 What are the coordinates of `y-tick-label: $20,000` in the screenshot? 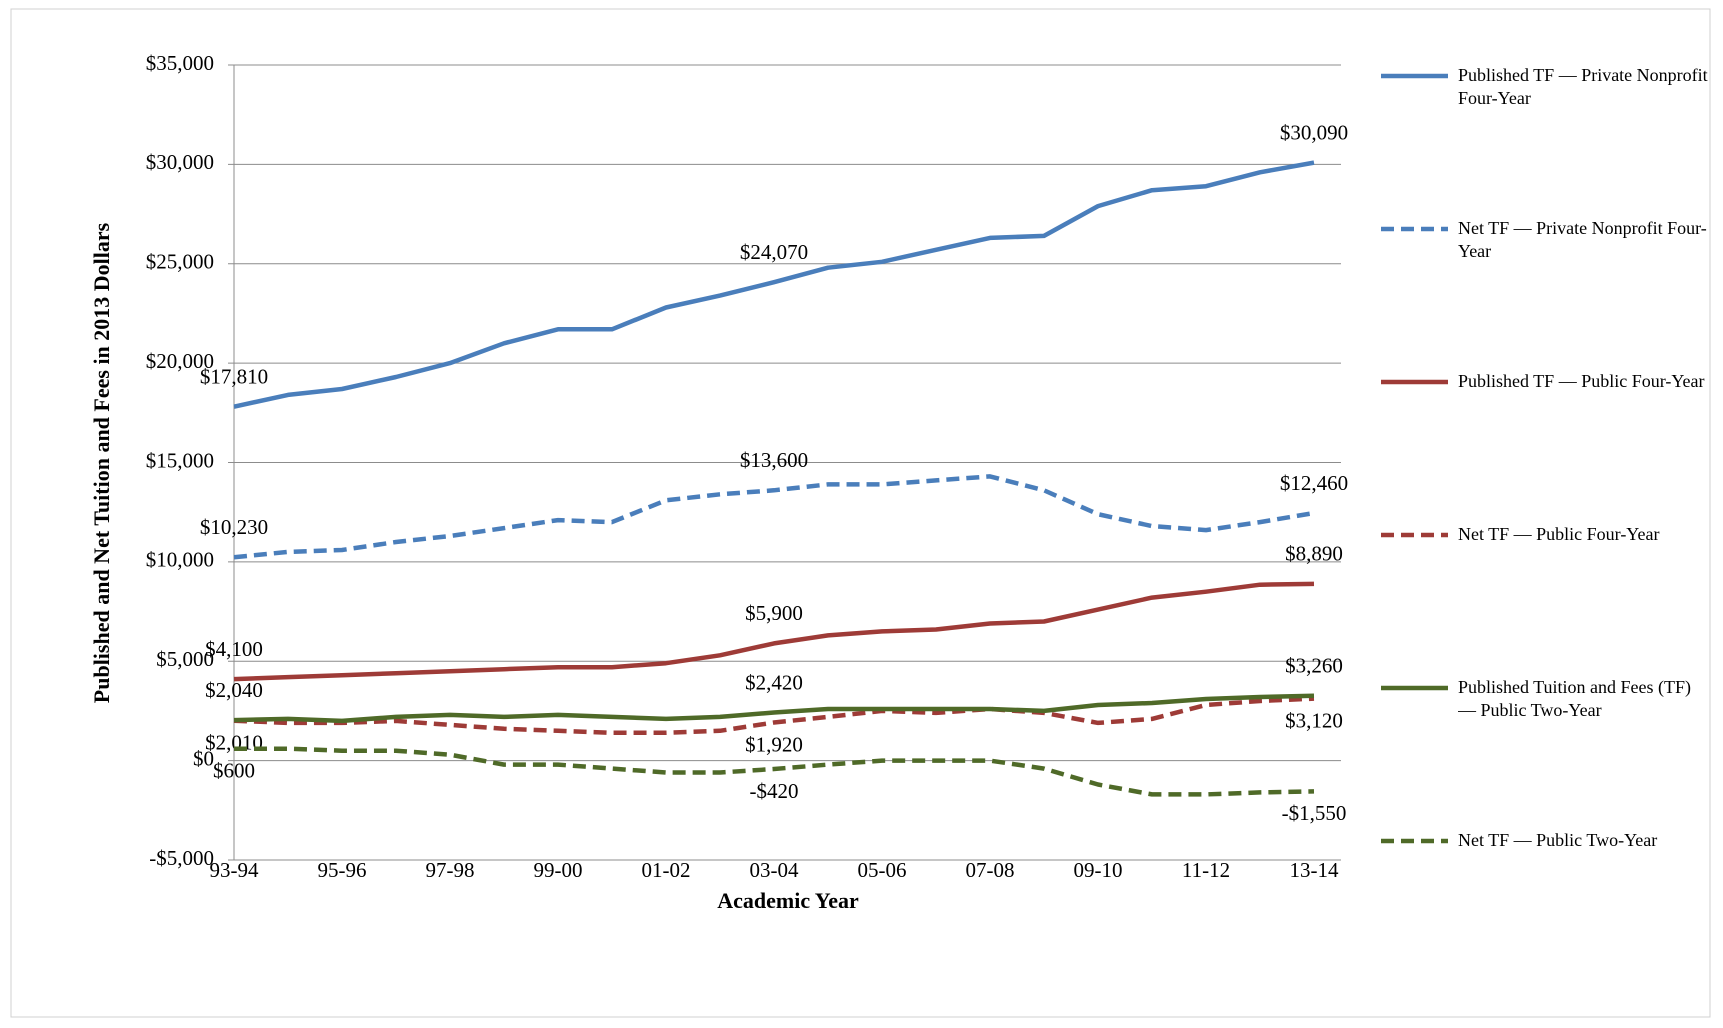 It's located at (180, 361).